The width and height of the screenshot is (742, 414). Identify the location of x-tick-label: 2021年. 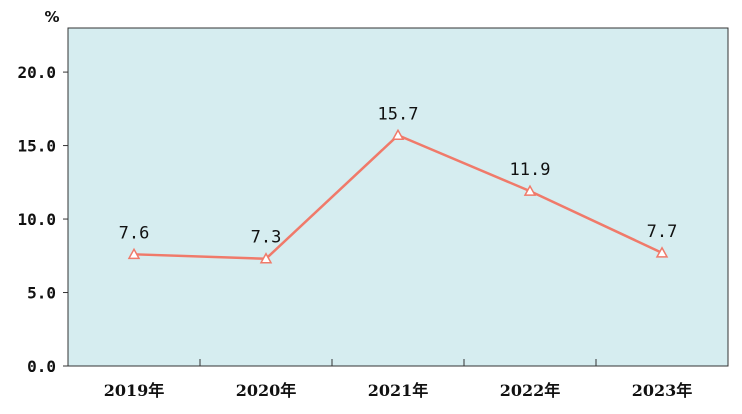
(398, 390).